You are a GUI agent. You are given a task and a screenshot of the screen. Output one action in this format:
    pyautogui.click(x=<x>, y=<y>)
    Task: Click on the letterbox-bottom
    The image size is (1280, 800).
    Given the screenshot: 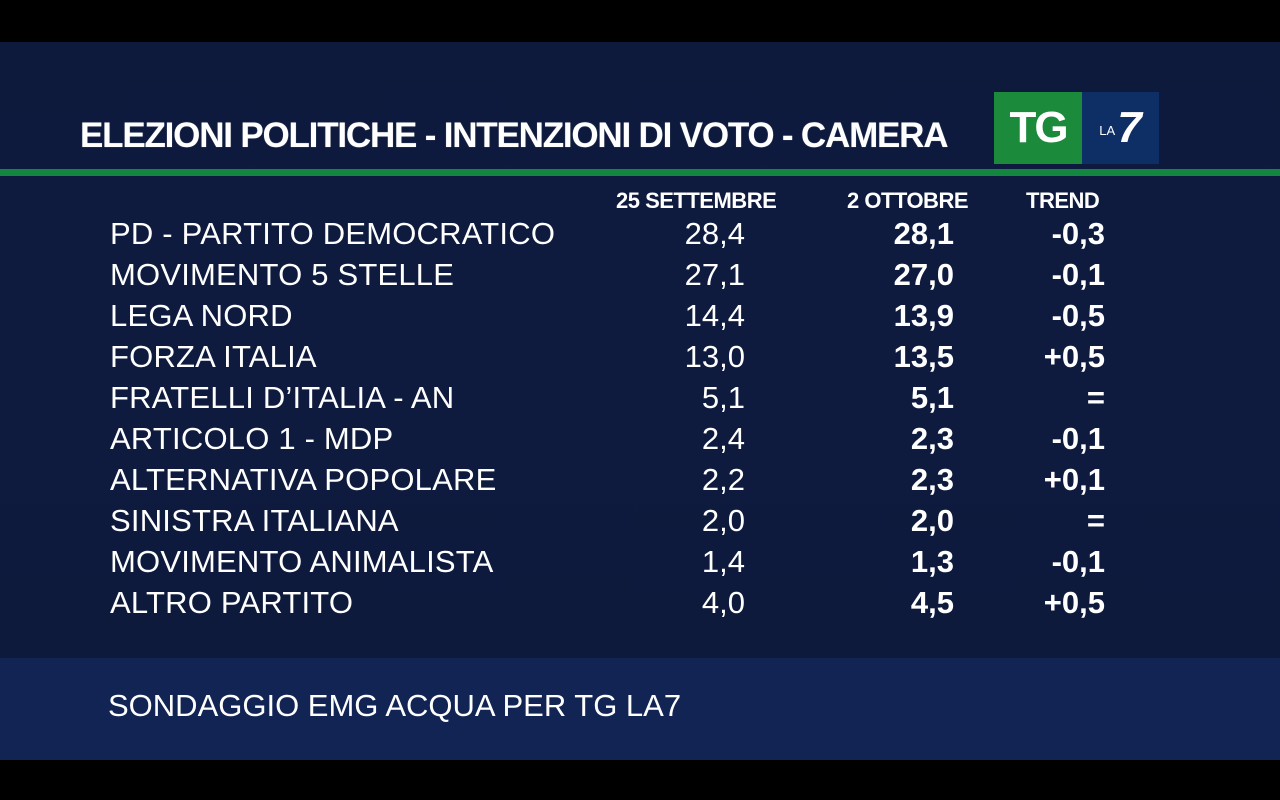 What is the action you would take?
    pyautogui.click(x=640, y=780)
    